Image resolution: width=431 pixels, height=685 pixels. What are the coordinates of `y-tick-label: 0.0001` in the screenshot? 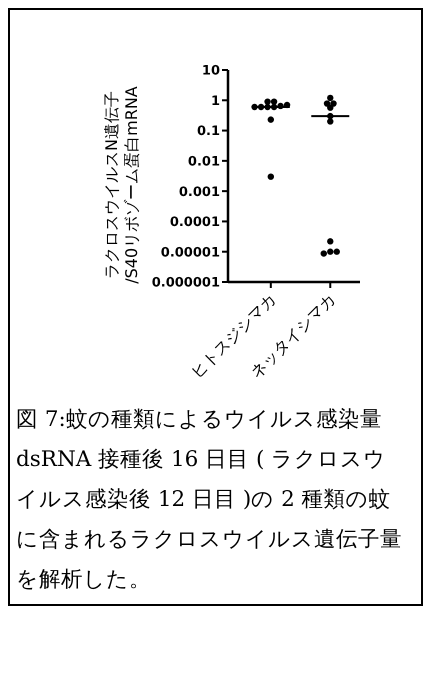 It's located at (195, 222).